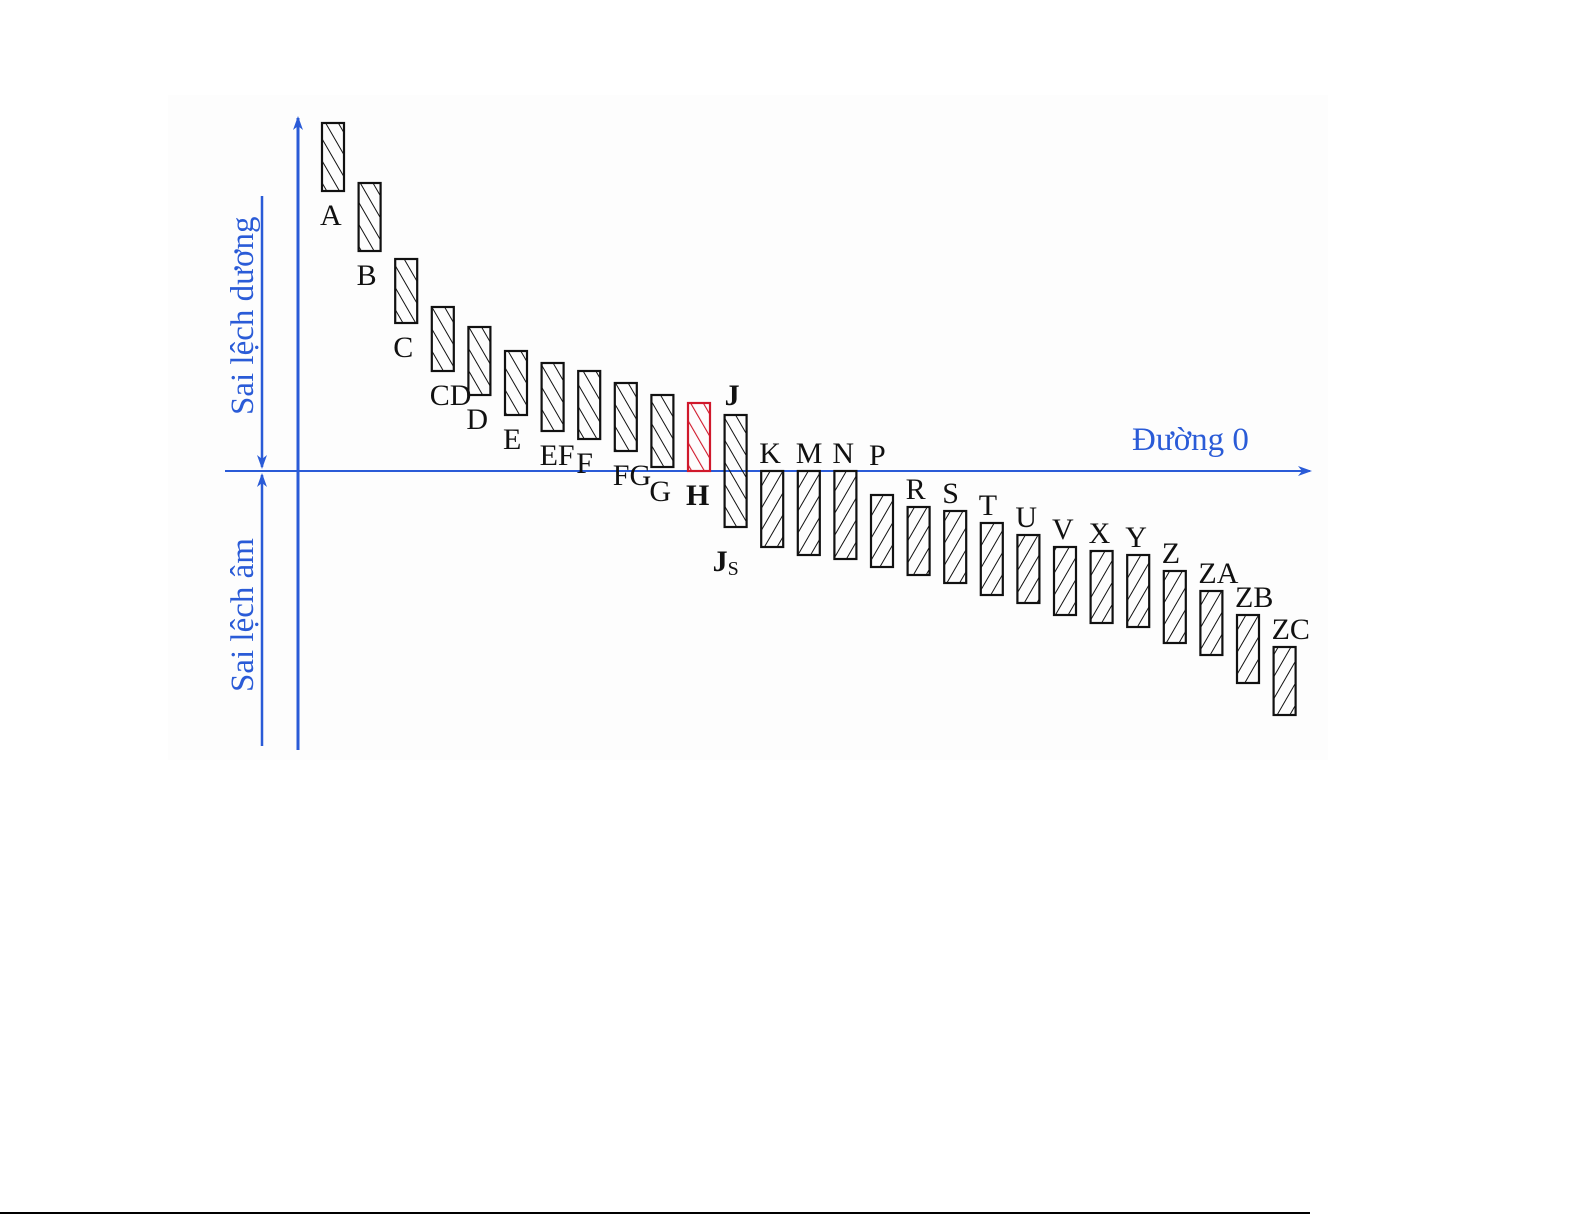  What do you see at coordinates (1291, 629) in the screenshot?
I see `zone-label-zc: ZC` at bounding box center [1291, 629].